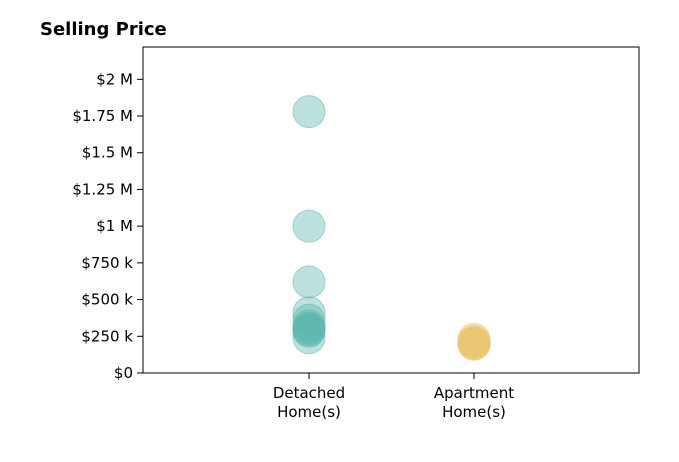 The width and height of the screenshot is (679, 462). What do you see at coordinates (393, 397) in the screenshot?
I see `x-axis: Detached Home(s) Apartment Home(s)` at bounding box center [393, 397].